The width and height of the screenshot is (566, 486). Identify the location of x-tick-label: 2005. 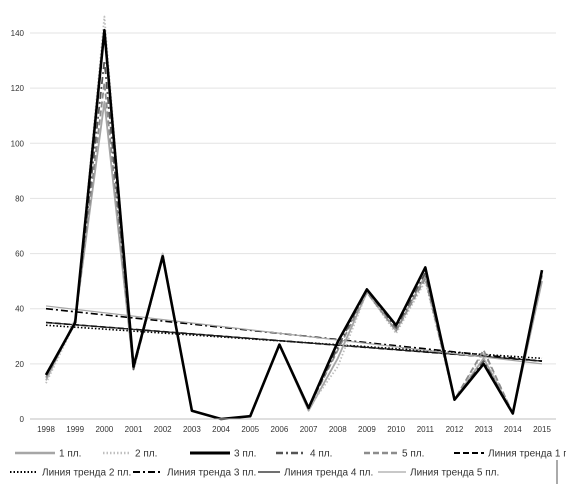
(250, 429).